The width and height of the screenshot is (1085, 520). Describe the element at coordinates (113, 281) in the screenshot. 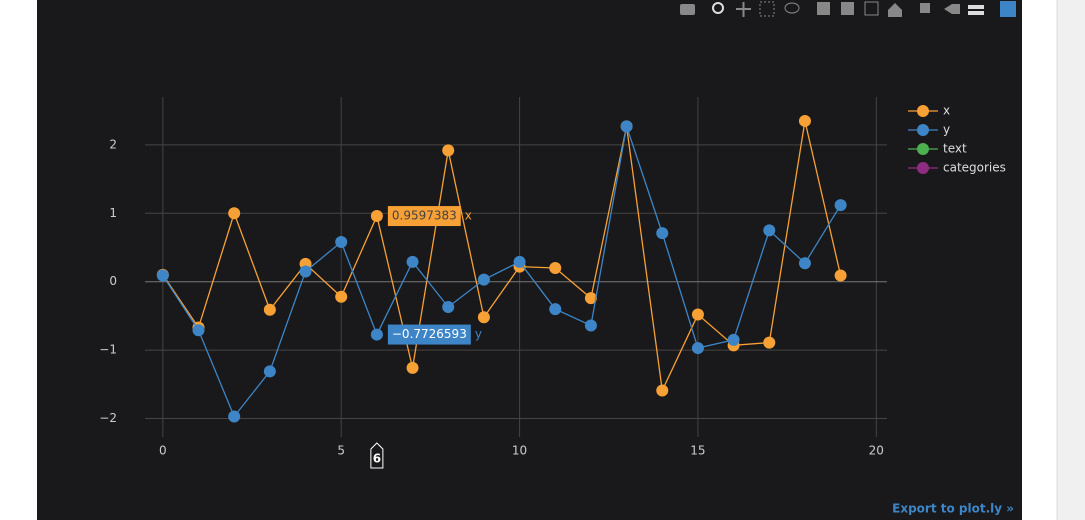

I see `y-tick-label: 0` at that location.